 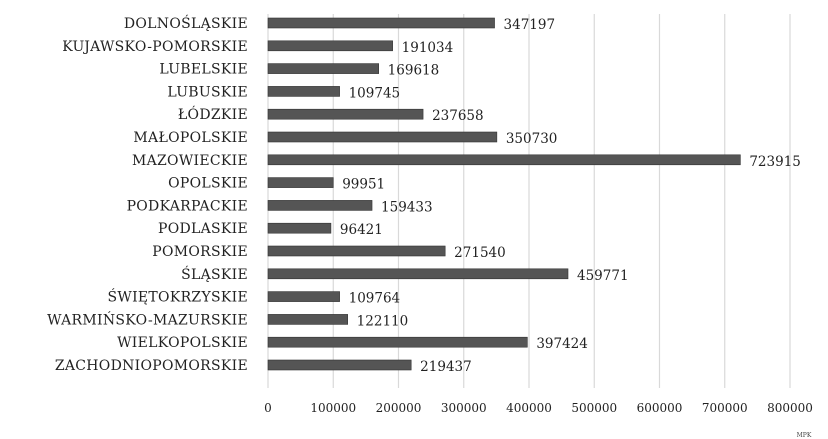 I want to click on x-tick-label: 400000, so click(x=529, y=408).